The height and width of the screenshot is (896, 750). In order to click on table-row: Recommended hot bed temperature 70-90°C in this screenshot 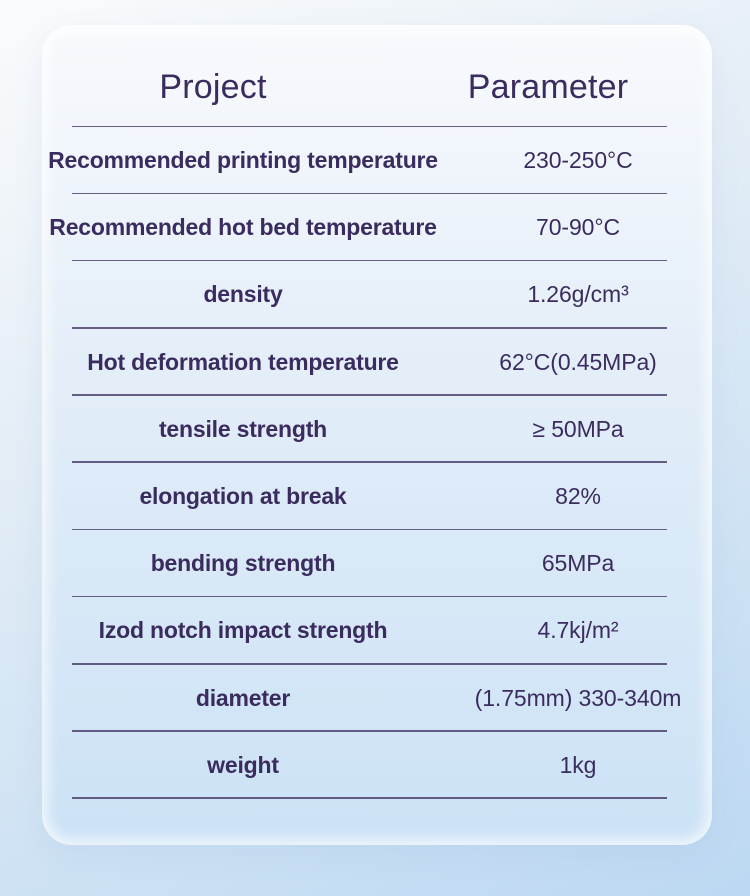, I will do `click(377, 228)`.